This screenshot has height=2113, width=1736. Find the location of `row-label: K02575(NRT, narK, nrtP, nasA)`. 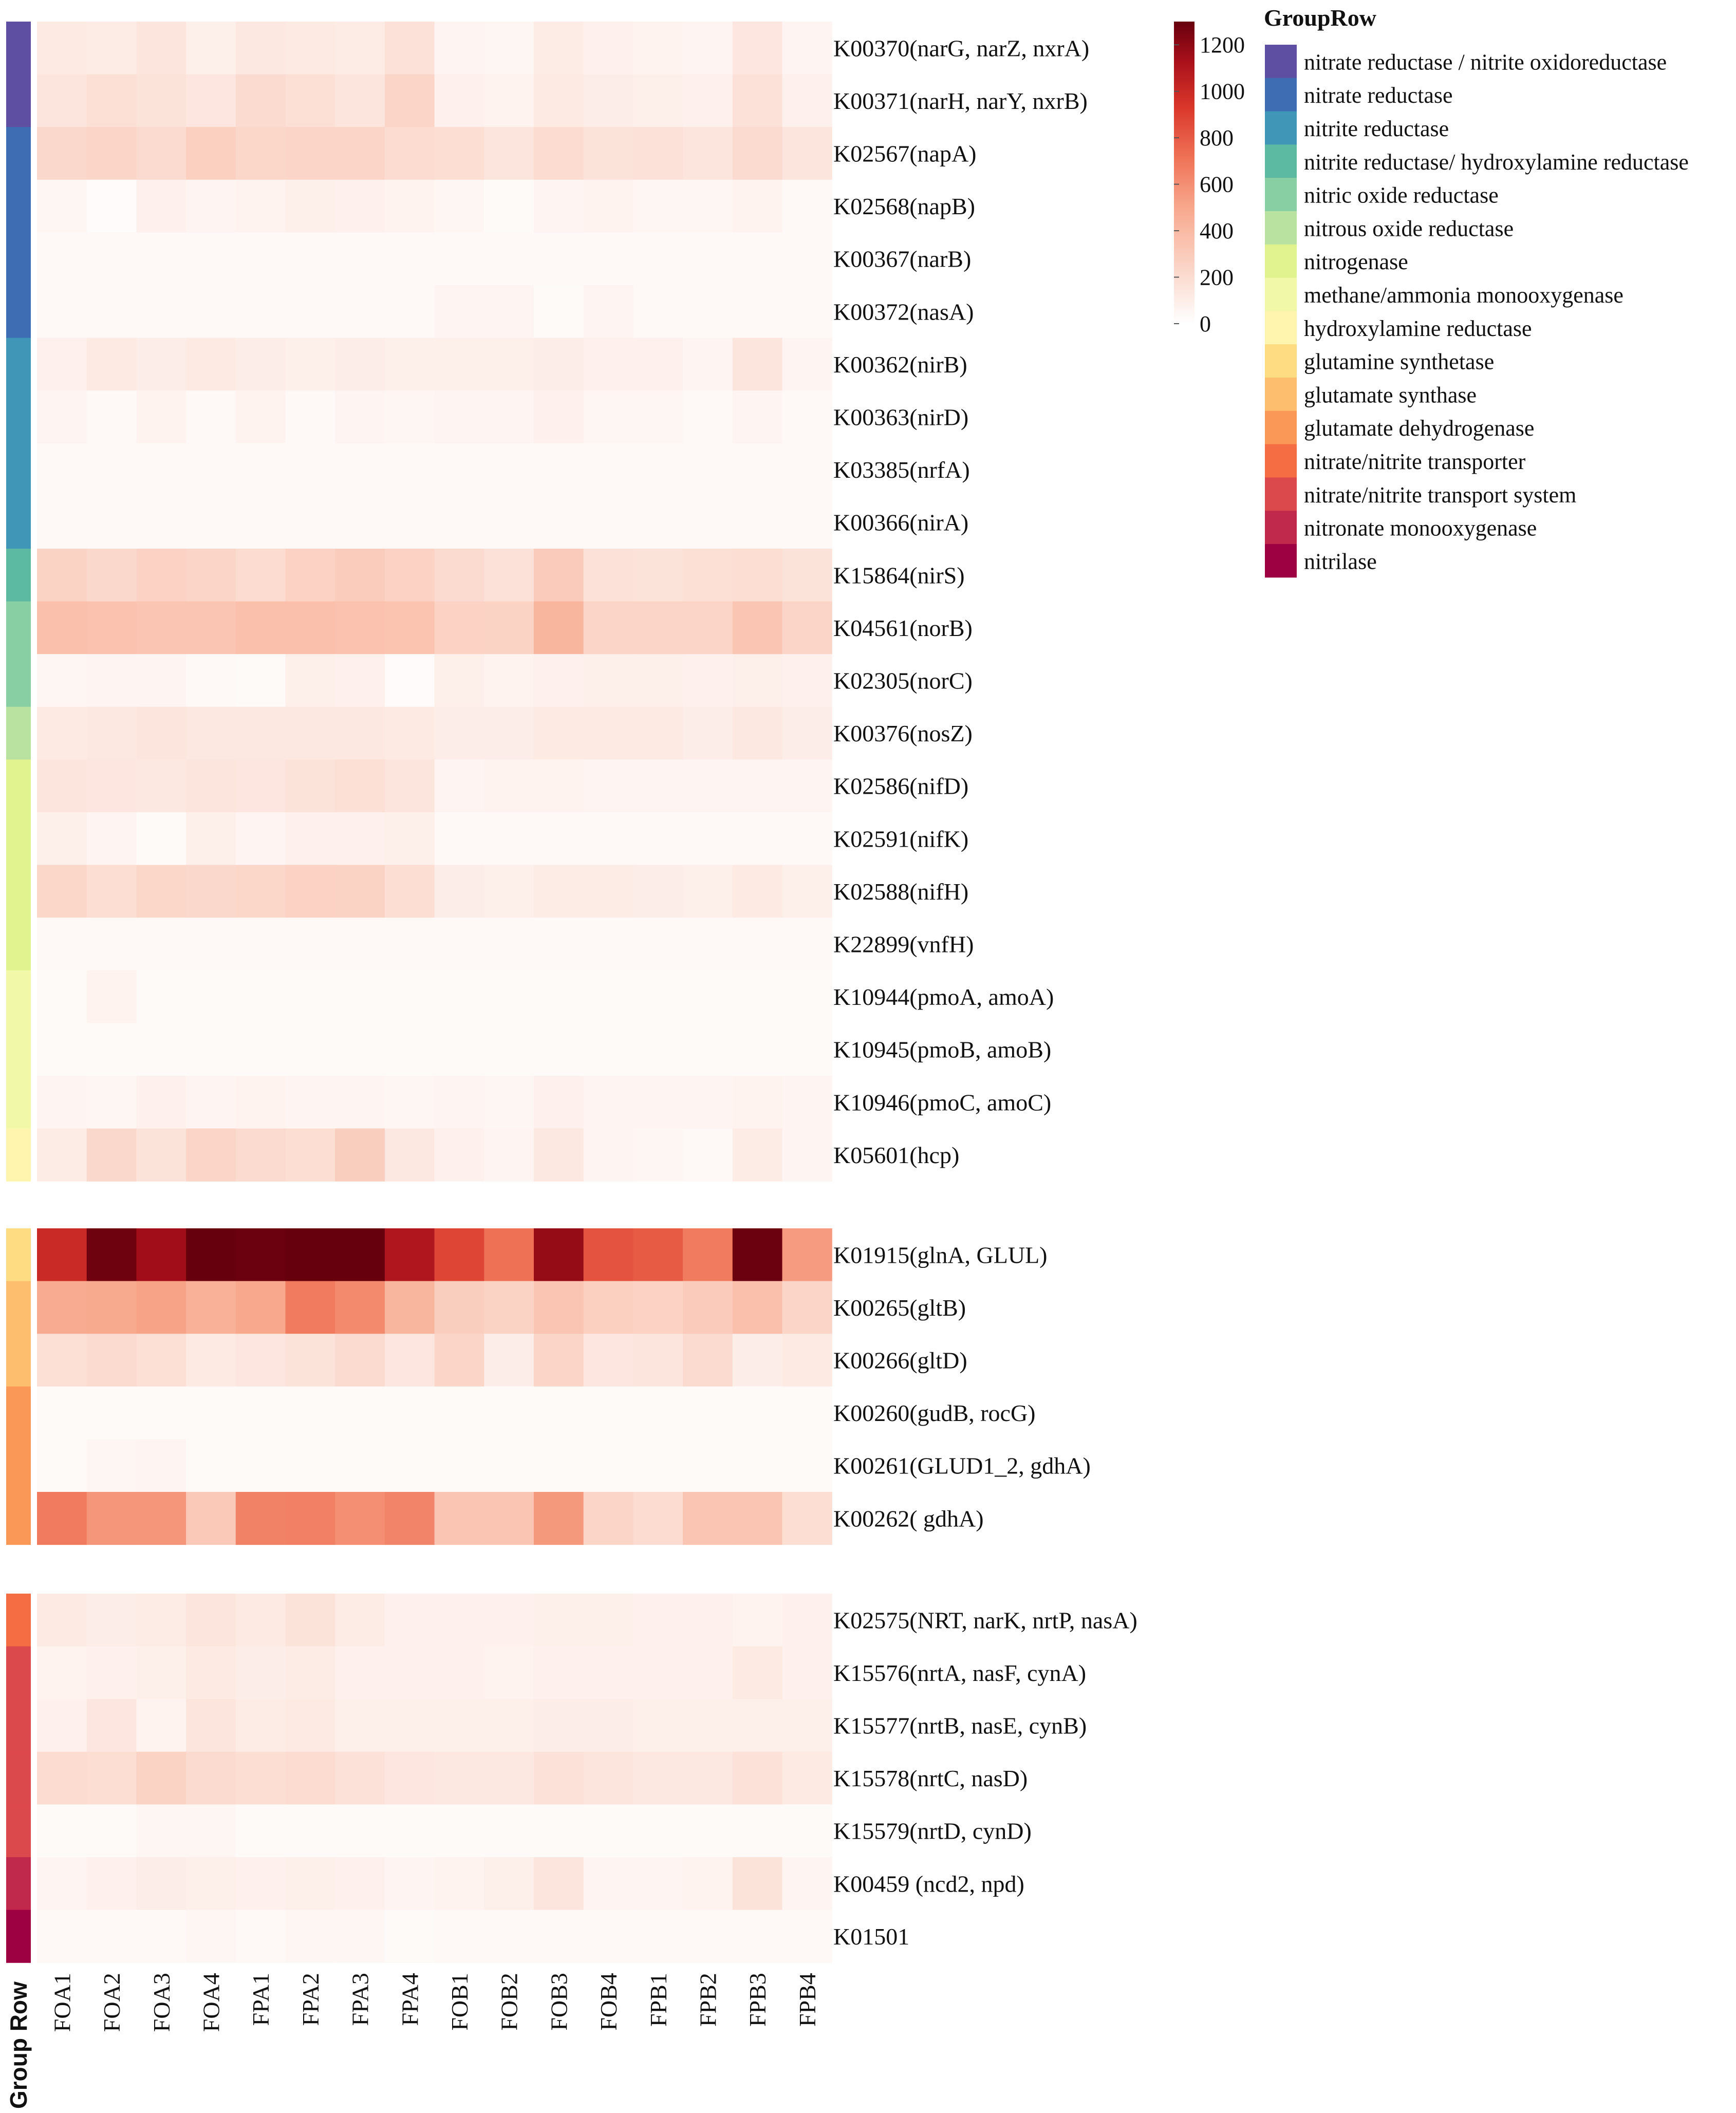

row-label: K02575(NRT, narK, nrtP, nasA) is located at coordinates (985, 1620).